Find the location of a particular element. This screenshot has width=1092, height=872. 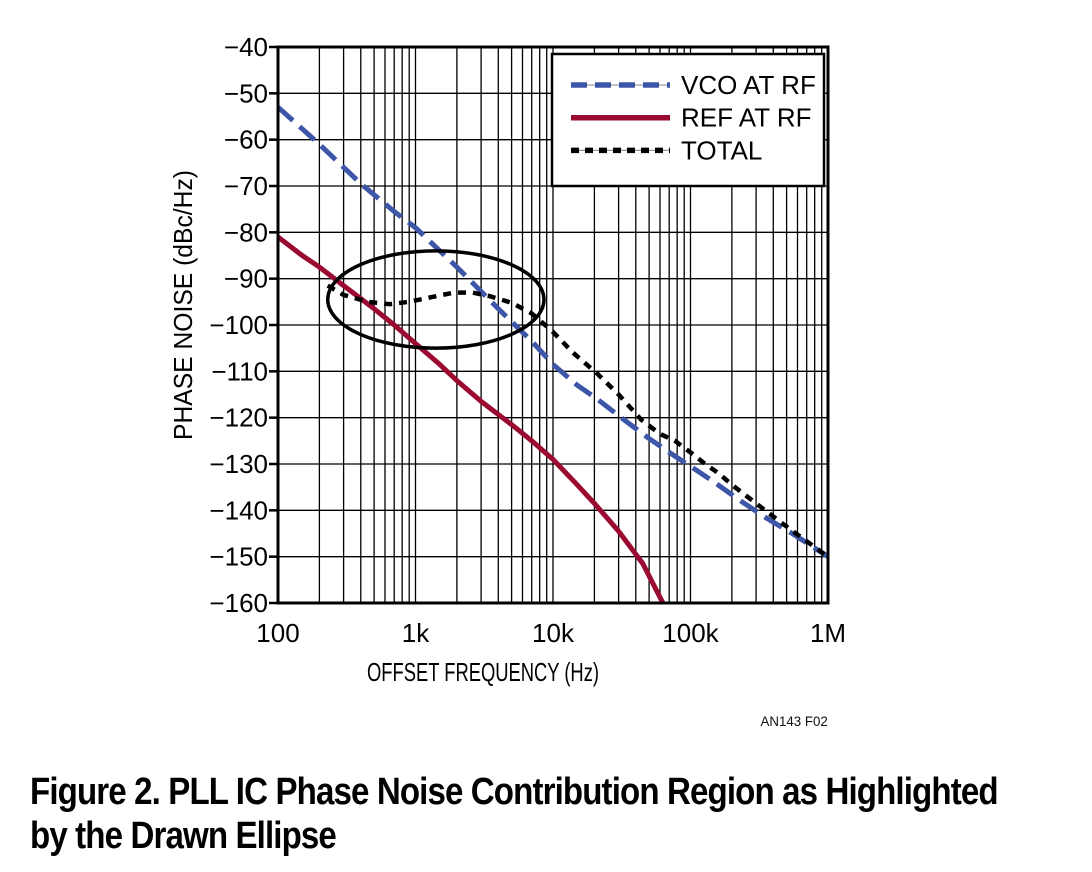

legend-item: REF AT RF is located at coordinates (691, 118).